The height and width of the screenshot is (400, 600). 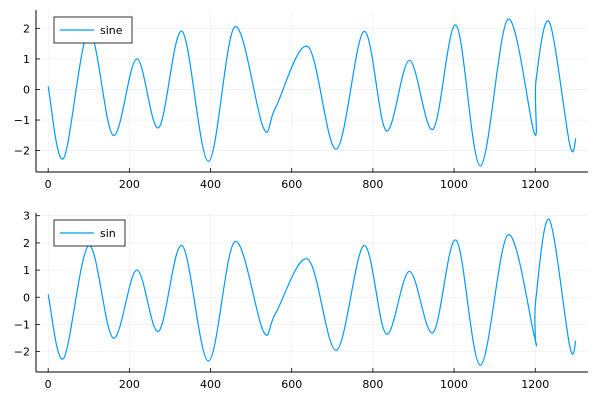 What do you see at coordinates (89, 233) in the screenshot?
I see `legend: sin` at bounding box center [89, 233].